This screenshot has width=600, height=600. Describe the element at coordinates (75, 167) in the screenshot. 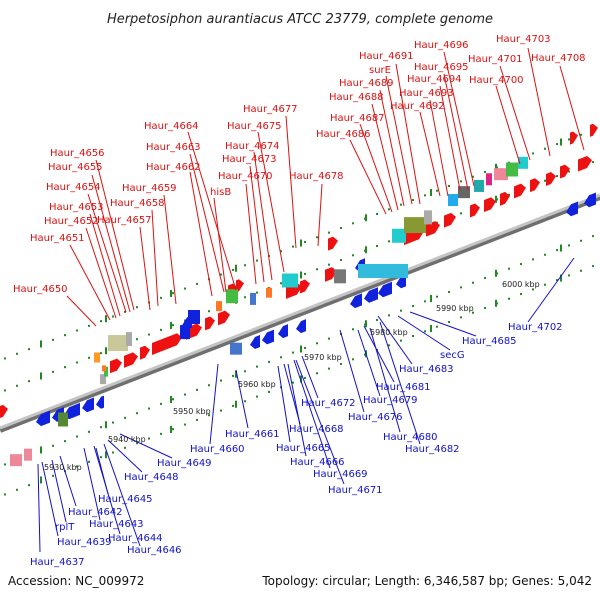

I see `gene-label-haur-4655: Haur_4655` at that location.